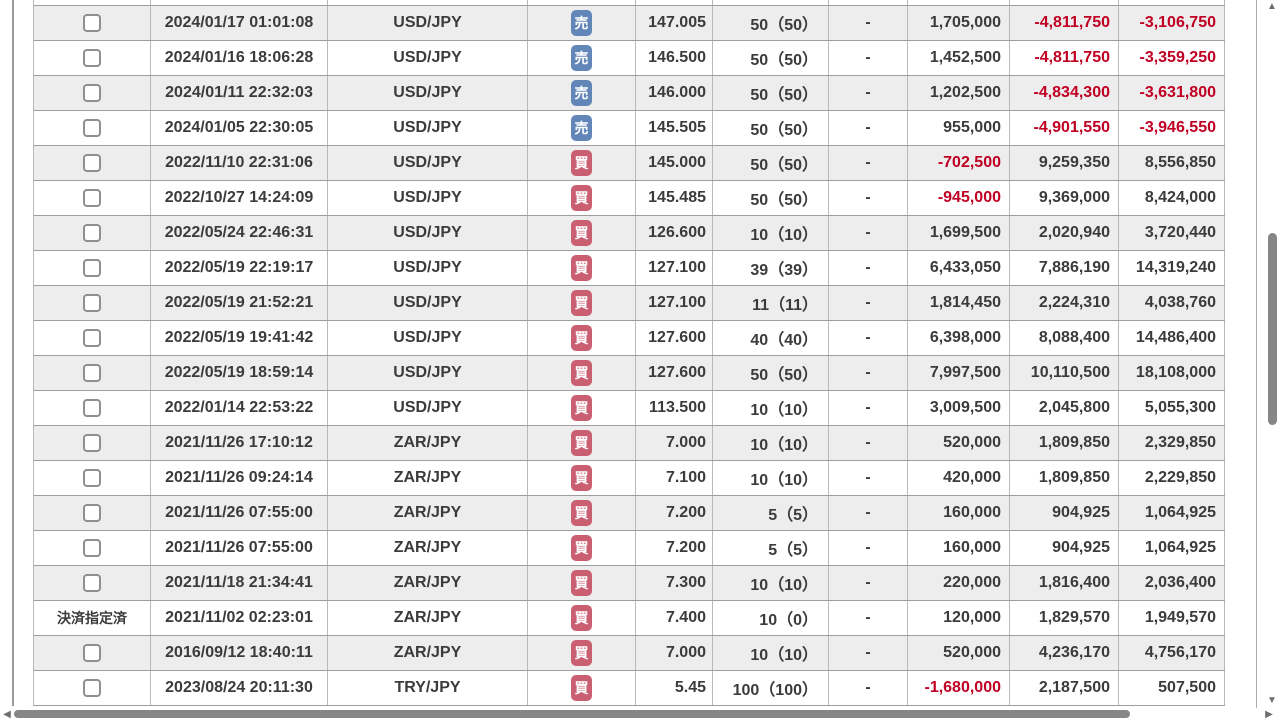  Describe the element at coordinates (1269, 714) in the screenshot. I see `scroll-right-icon: ▶` at that location.